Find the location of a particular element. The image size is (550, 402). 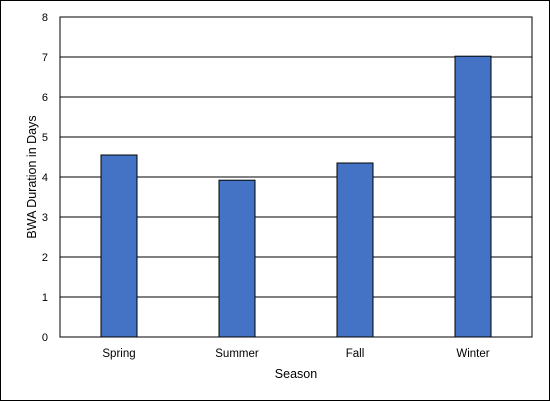

x-axis-title: Season is located at coordinates (296, 374).